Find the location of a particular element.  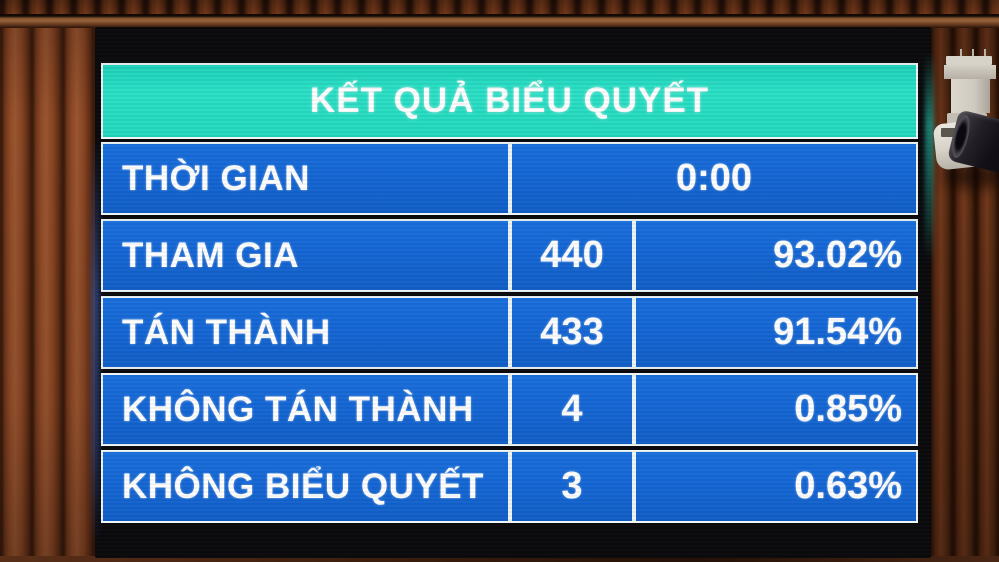

table-row-time: THỜI GIAN 0:00 is located at coordinates (509, 178).